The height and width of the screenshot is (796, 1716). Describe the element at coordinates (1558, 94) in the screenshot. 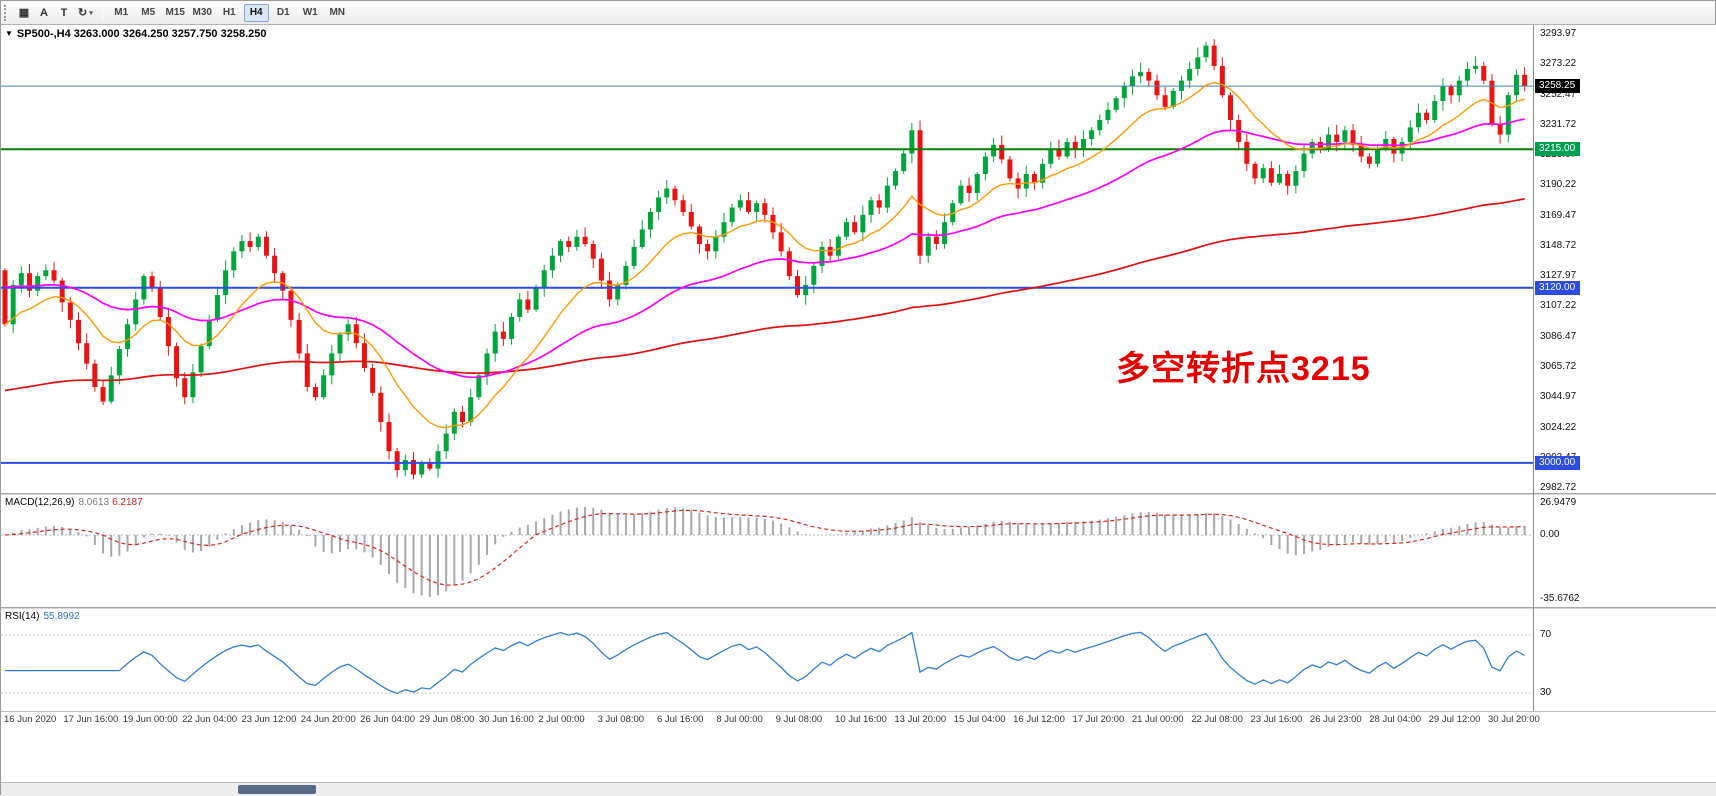

I see `price-axis-label: 3252.47` at that location.